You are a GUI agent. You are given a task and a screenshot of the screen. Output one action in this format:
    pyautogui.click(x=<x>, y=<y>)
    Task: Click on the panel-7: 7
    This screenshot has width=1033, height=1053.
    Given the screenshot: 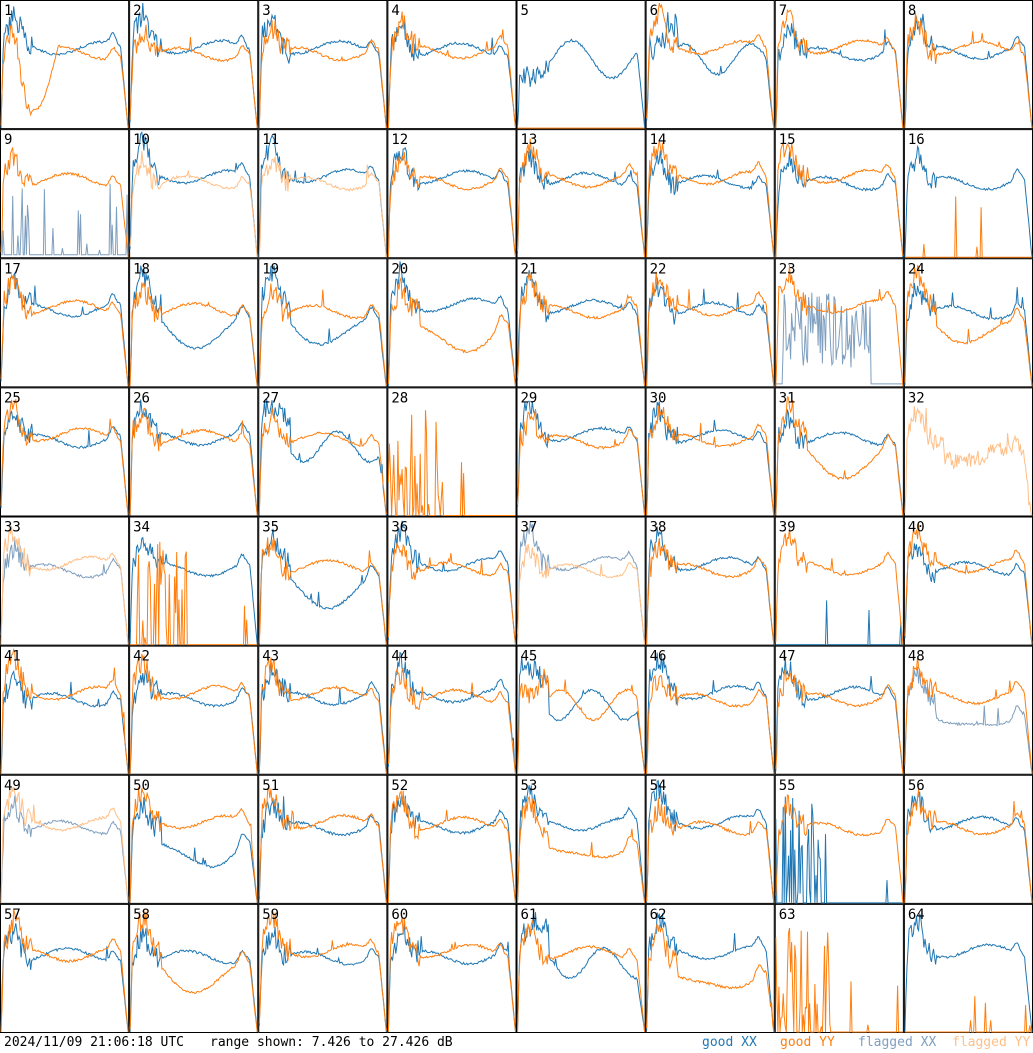 What is the action you would take?
    pyautogui.click(x=839, y=65)
    